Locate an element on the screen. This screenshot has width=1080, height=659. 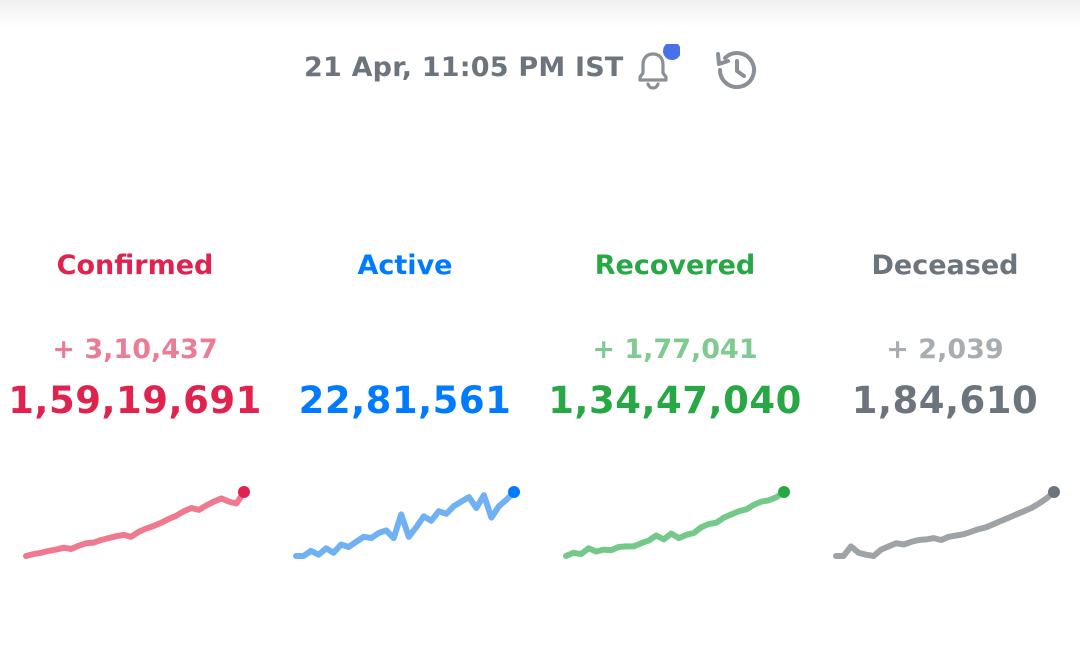
stat-total: 1,84,610 is located at coordinates (945, 400).